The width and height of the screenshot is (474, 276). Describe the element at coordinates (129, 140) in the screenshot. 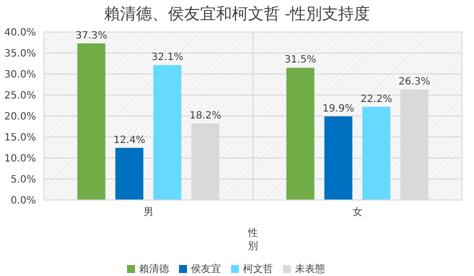

I see `data-label: 12.4%` at that location.